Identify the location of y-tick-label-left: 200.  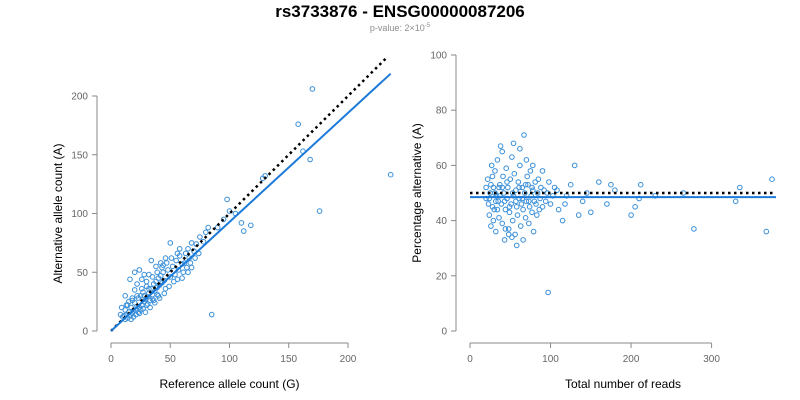
(79, 97).